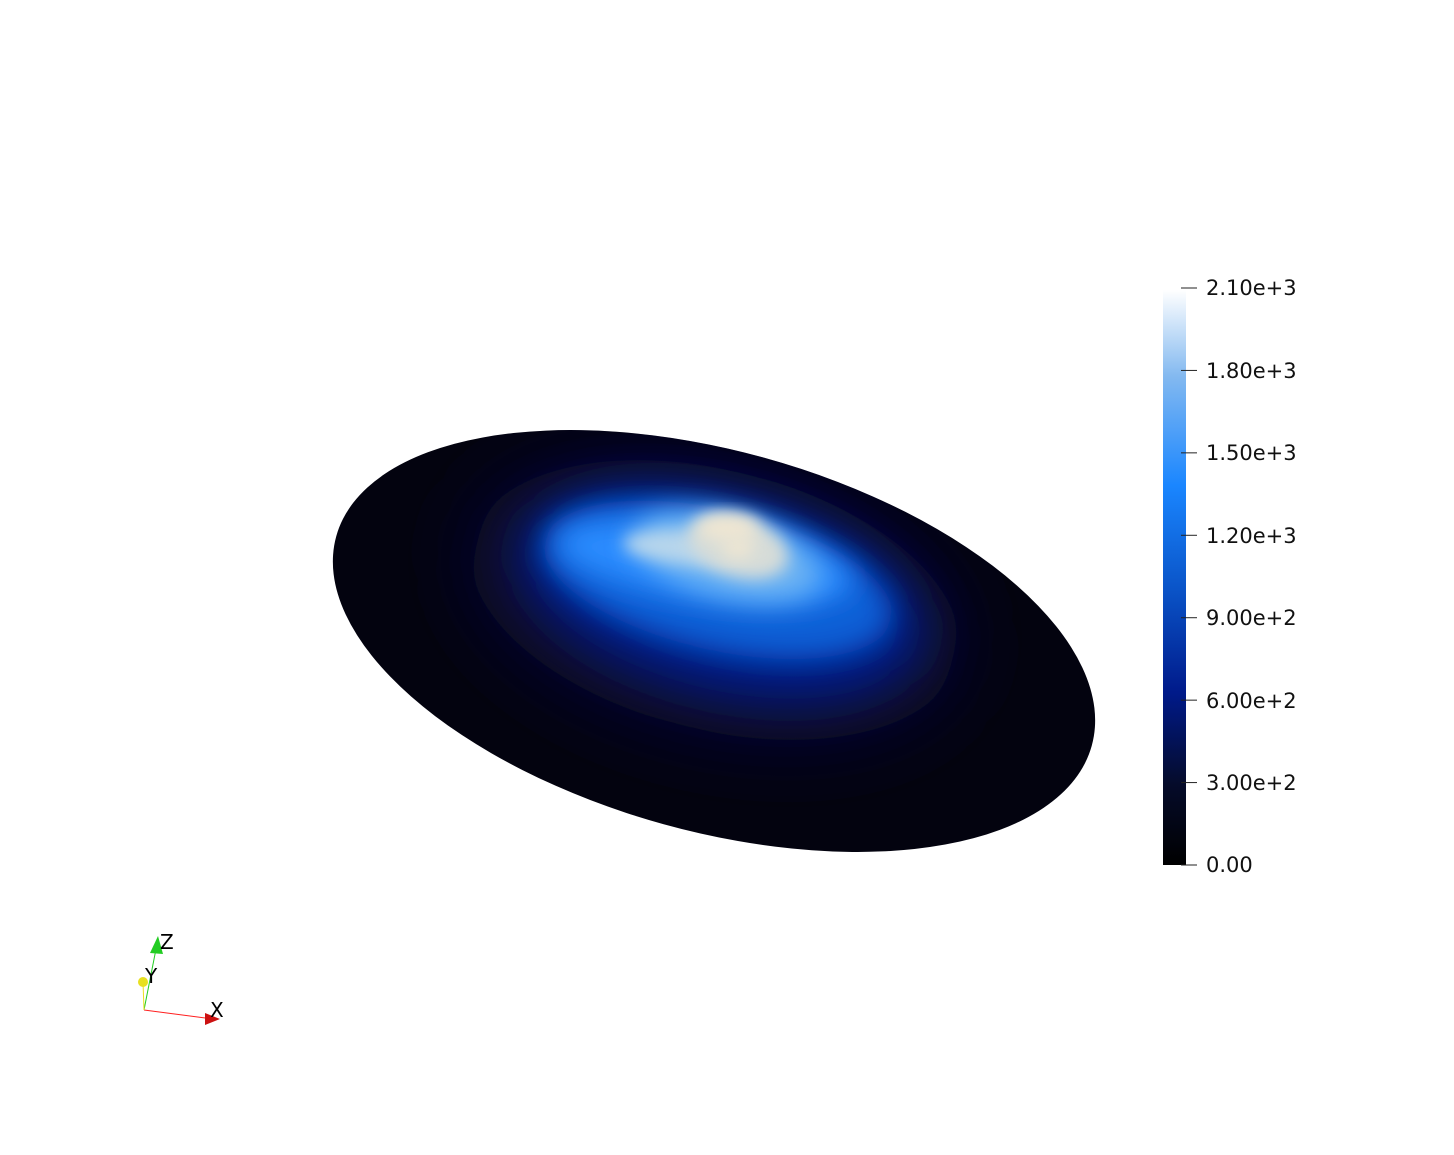 This screenshot has height=1155, width=1454. I want to click on z-axis-label: Z, so click(167, 942).